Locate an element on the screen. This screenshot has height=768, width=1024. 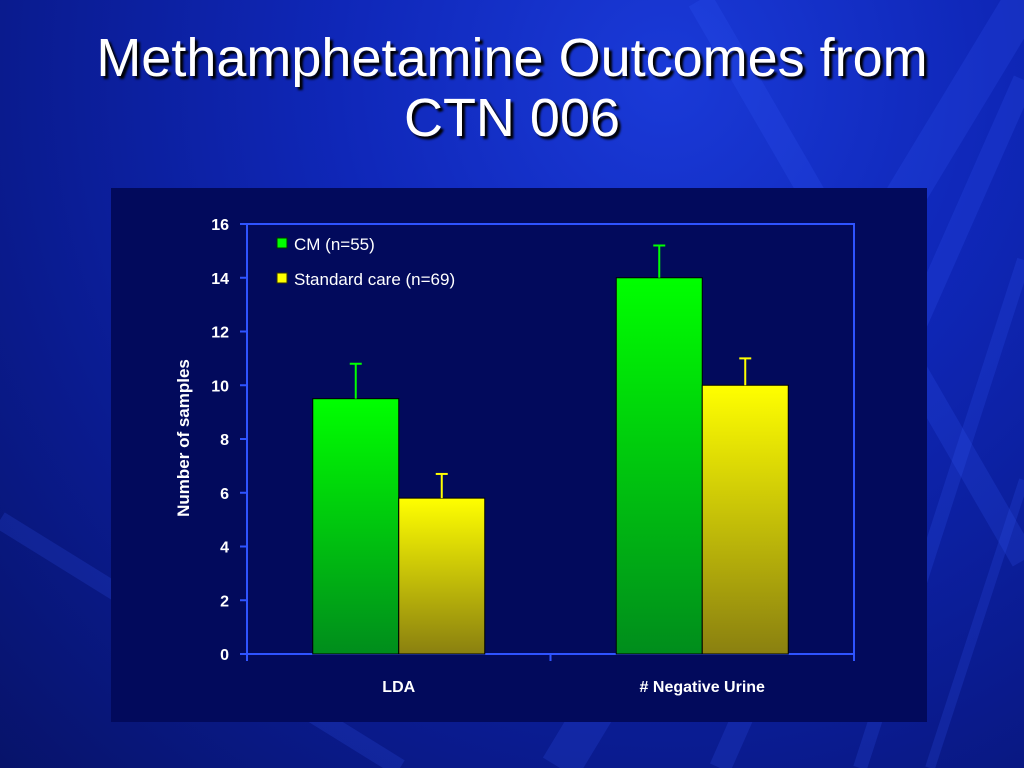
y-tick-label-5: 10 is located at coordinates (220, 386).